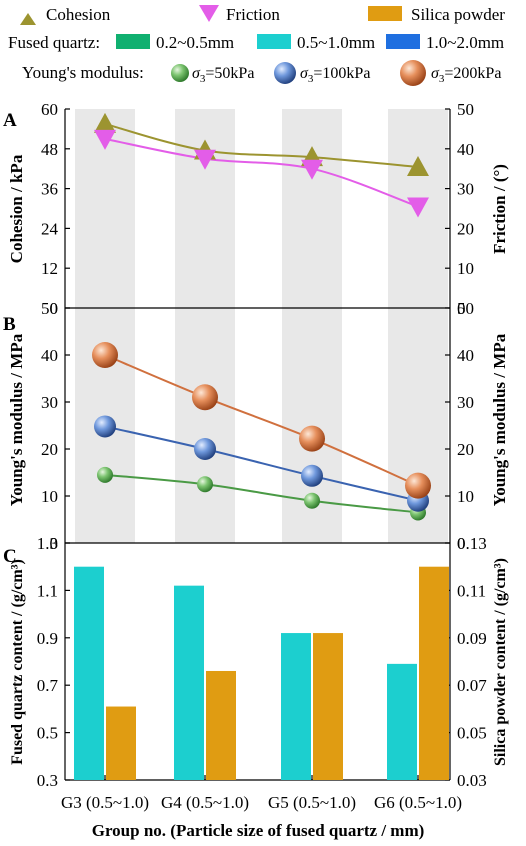  Describe the element at coordinates (195, 42) in the screenshot. I see `legend-fq1-label: 0.2~0.5mm` at that location.